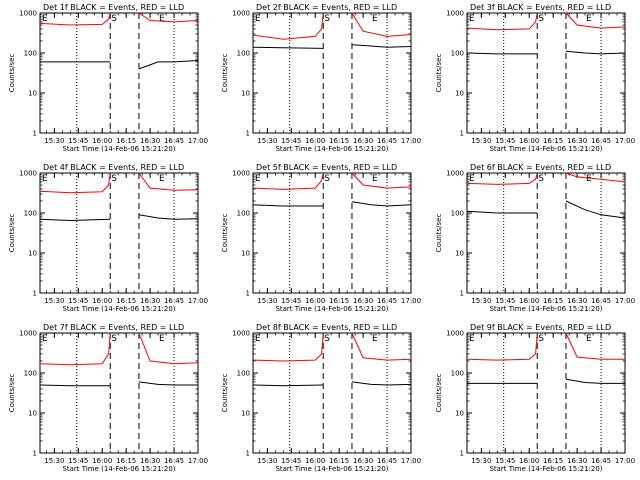  Describe the element at coordinates (28, 334) in the screenshot. I see `y-tick-label: 1000` at that location.